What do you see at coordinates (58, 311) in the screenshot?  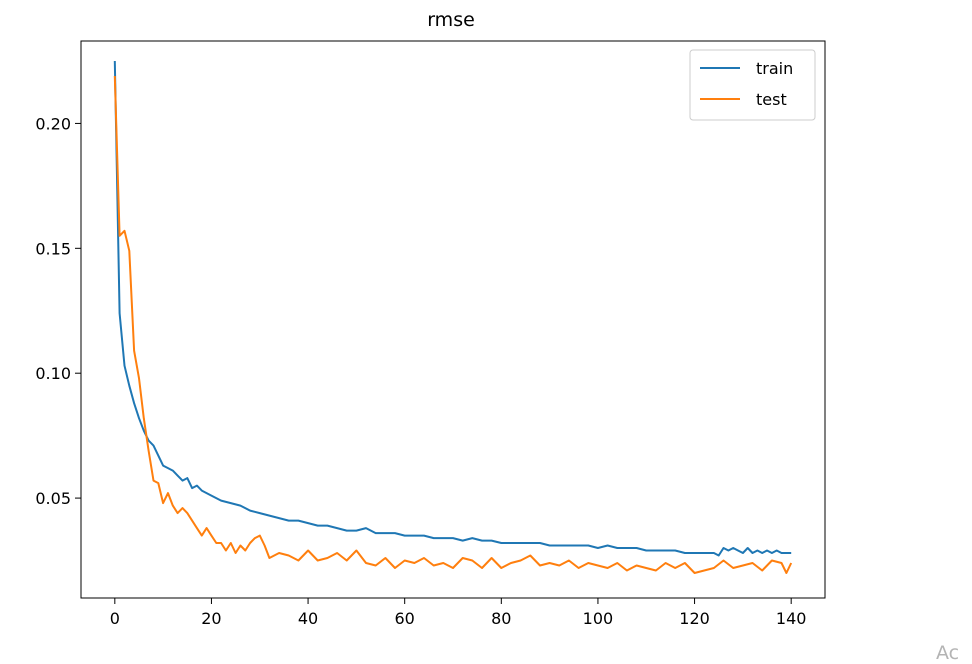 I see `y-axis: 0.05 0.10 0.15 0.20` at bounding box center [58, 311].